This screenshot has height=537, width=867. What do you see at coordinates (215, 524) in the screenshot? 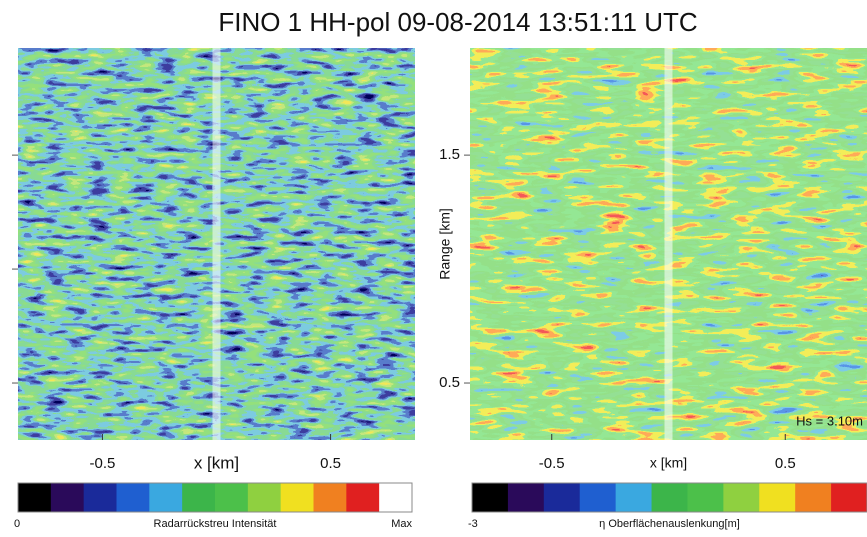
I see `colorbar-label: Radarrückstreu Intensität` at bounding box center [215, 524].